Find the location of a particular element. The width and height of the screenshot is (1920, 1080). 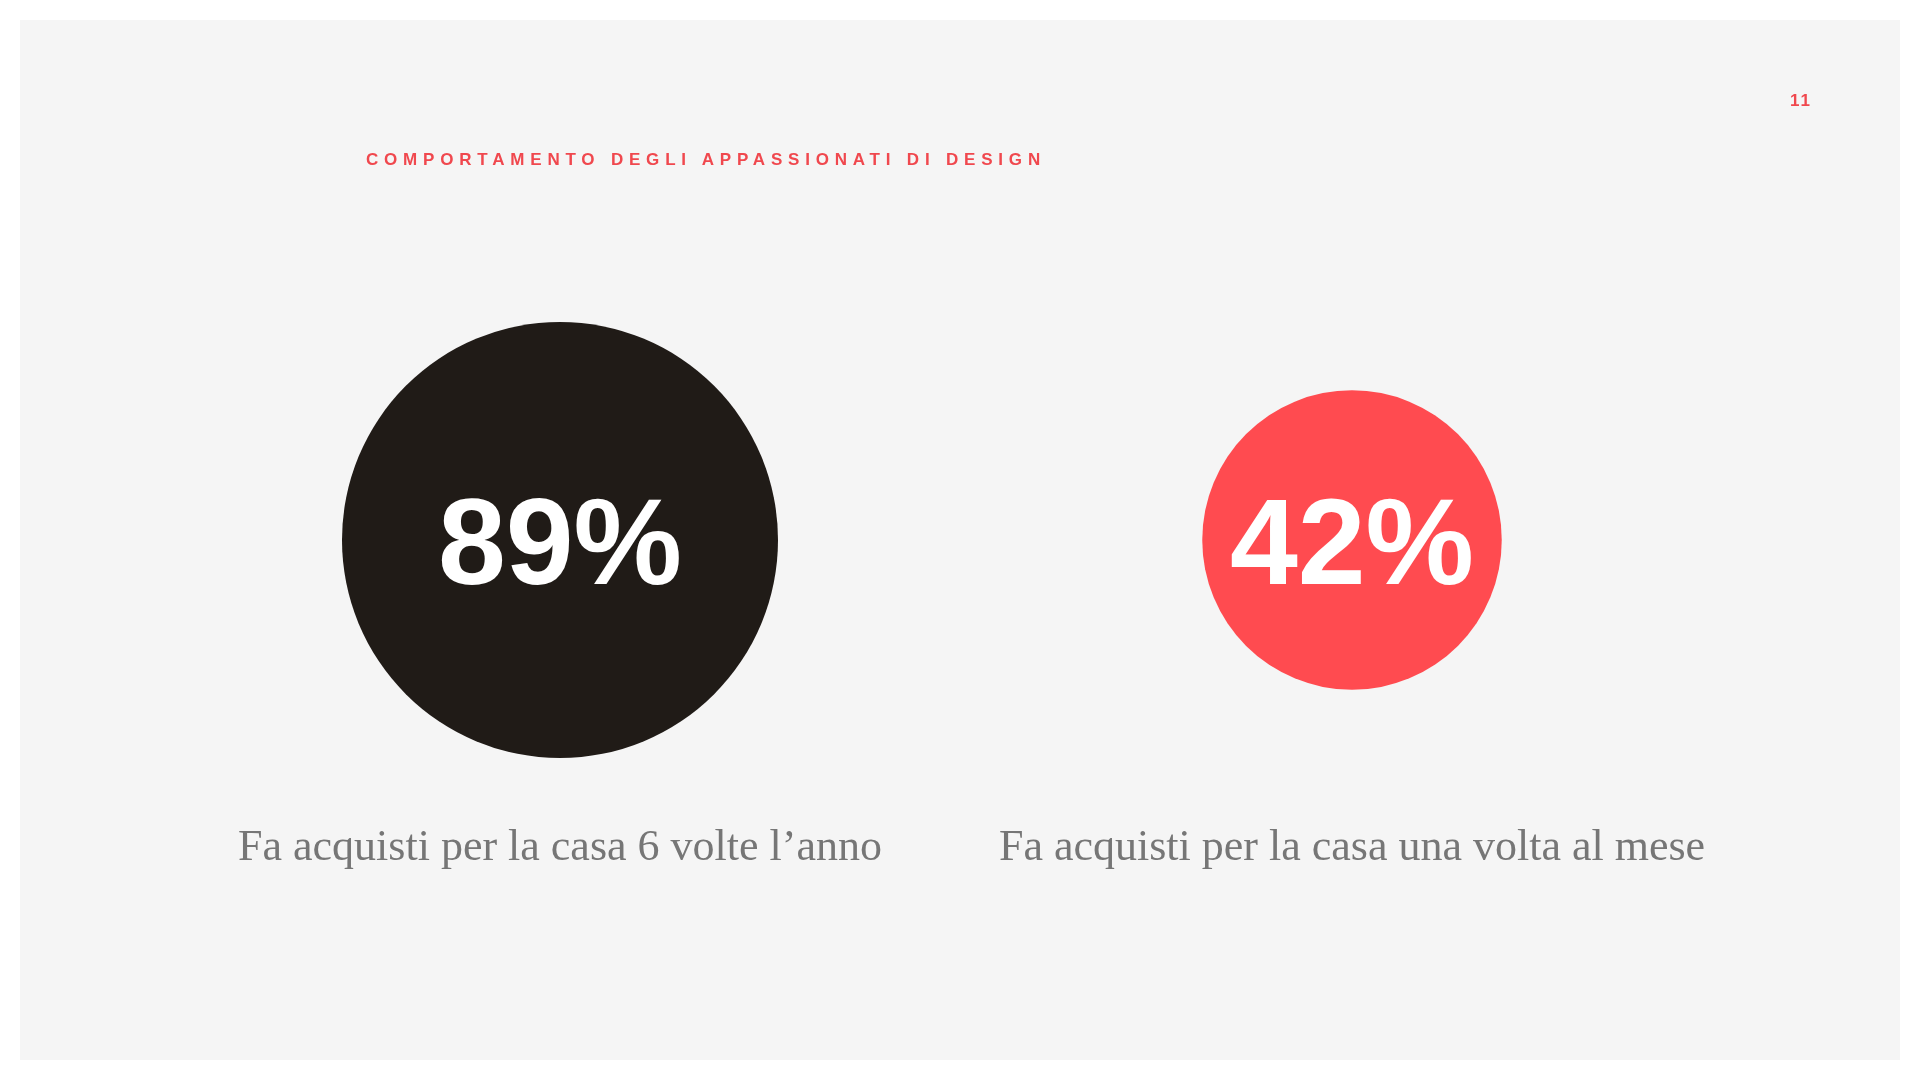

data-label: 89% is located at coordinates (560, 541).